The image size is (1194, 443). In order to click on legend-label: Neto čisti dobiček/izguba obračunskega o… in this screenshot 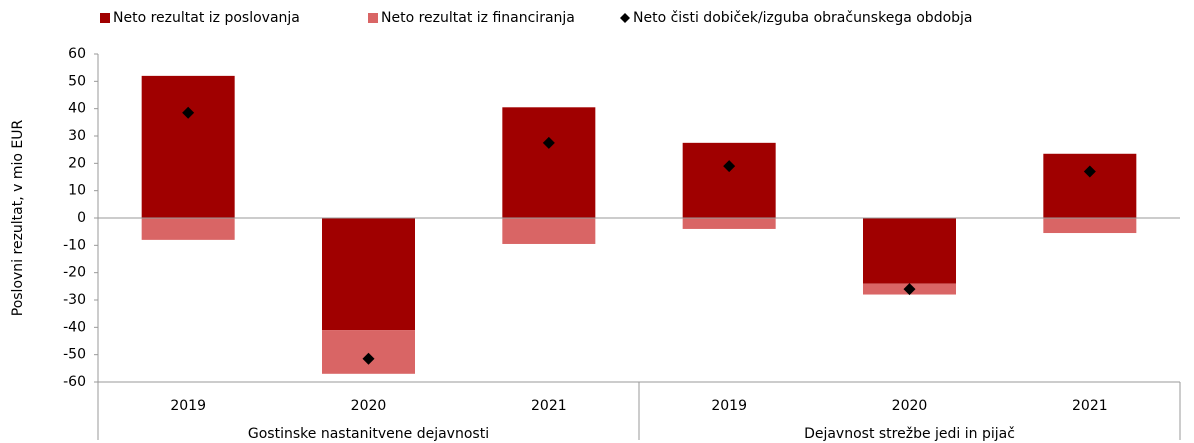, I will do `click(803, 18)`.